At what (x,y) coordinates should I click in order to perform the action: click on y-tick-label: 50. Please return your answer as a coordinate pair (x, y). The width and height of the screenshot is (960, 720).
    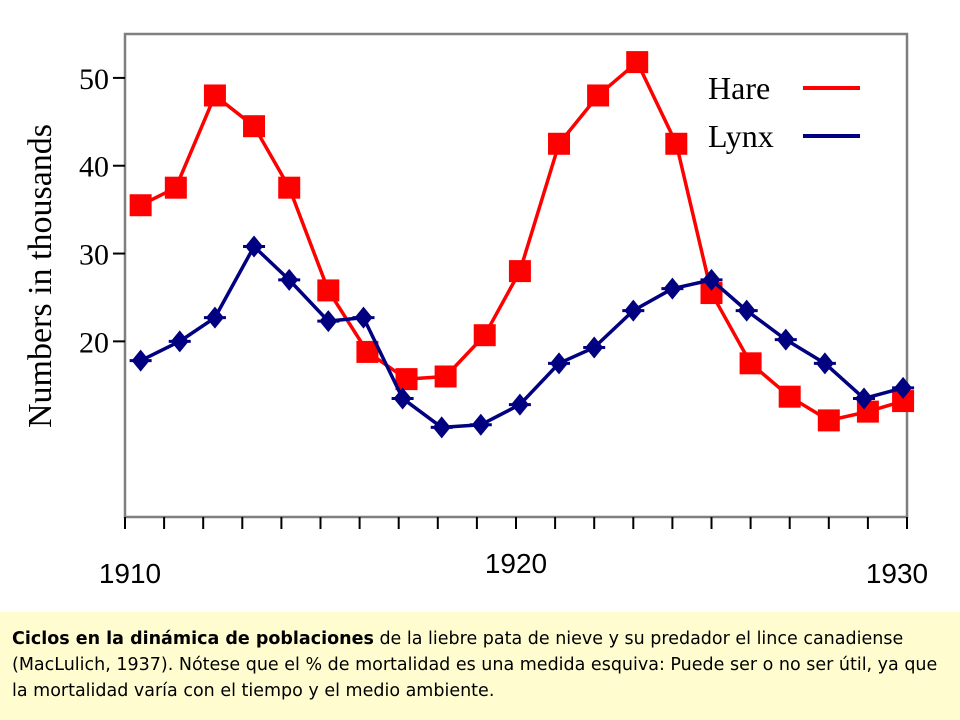
    Looking at the image, I should click on (94, 79).